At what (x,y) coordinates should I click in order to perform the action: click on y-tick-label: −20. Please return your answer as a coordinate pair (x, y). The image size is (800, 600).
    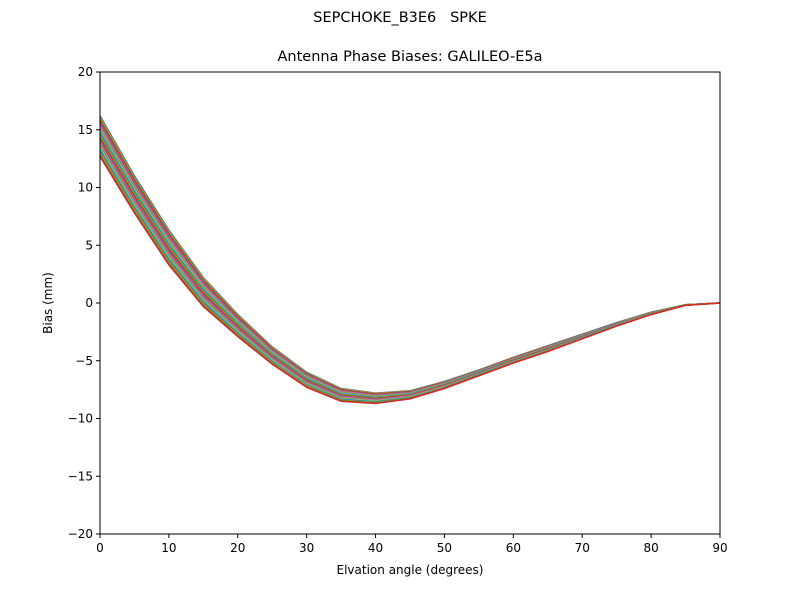
    Looking at the image, I should click on (80, 534).